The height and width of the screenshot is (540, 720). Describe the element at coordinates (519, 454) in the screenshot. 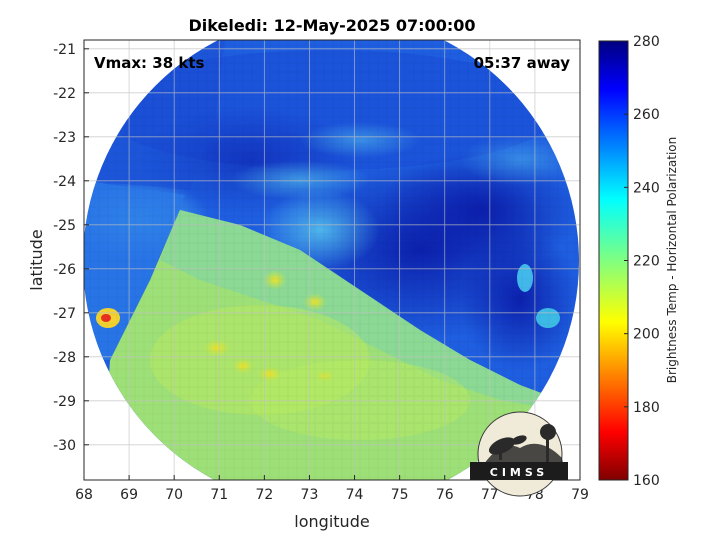

I see `cimss-logo: CIMSS` at that location.